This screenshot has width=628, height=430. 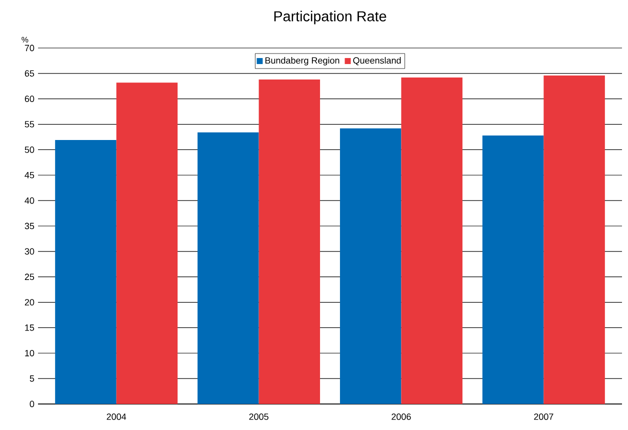 What do you see at coordinates (29, 200) in the screenshot?
I see `y-tick-label: 40` at bounding box center [29, 200].